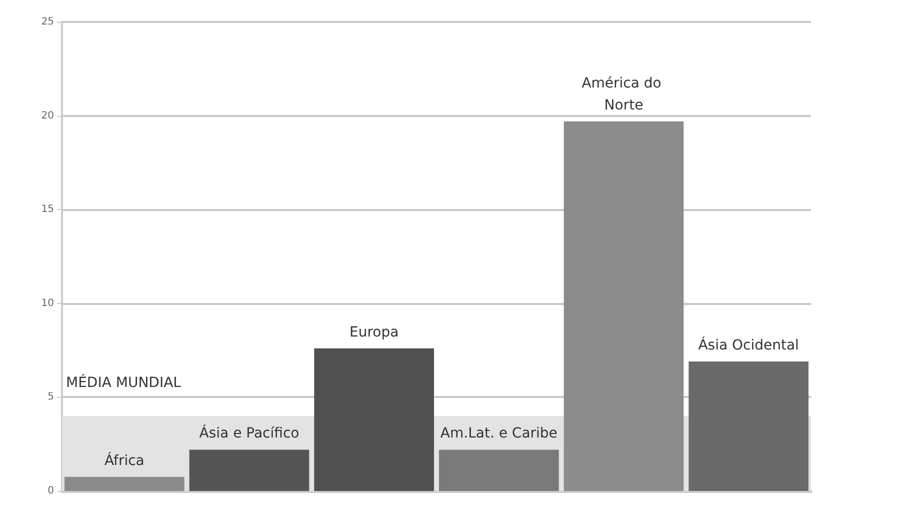  What do you see at coordinates (748, 345) in the screenshot?
I see `x-tick-label: Ásia Ocidental` at bounding box center [748, 345].